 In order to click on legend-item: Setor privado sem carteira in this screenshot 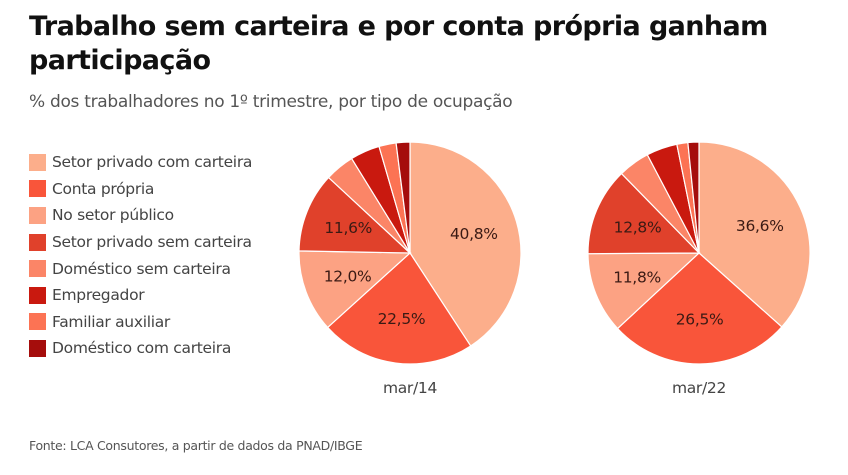, I will do `click(140, 242)`.